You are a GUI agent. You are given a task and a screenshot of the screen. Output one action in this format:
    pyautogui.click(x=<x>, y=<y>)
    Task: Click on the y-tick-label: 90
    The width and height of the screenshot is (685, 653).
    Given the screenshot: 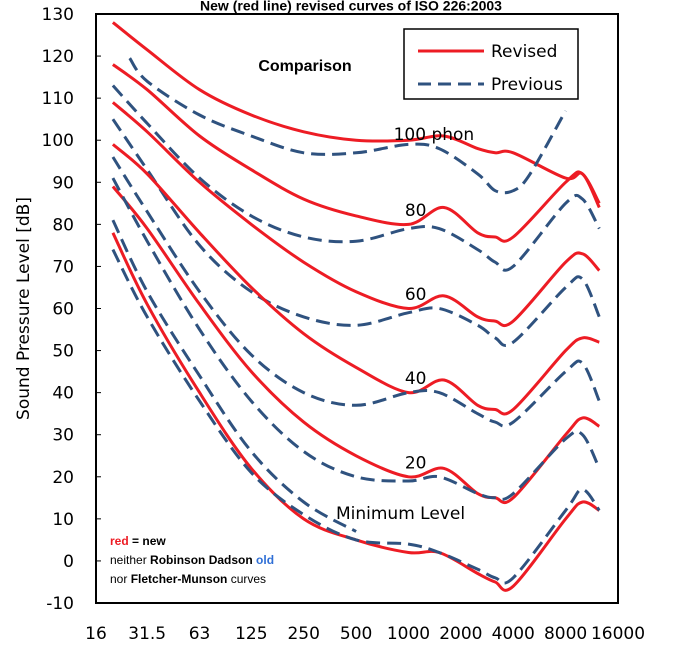 What is the action you would take?
    pyautogui.click(x=63, y=183)
    